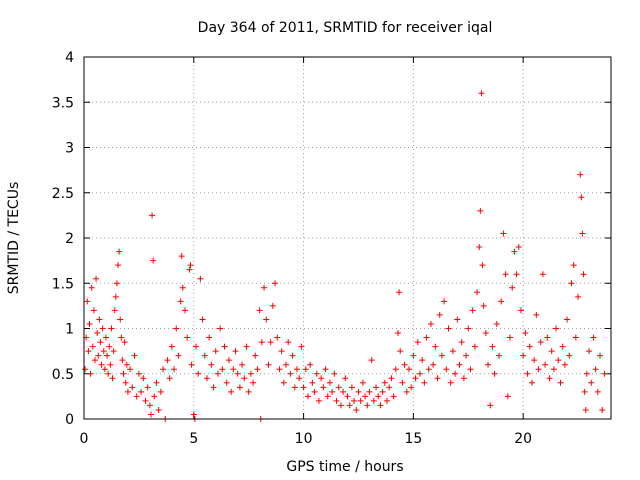  I want to click on y-tick-label: 2, so click(69, 239).